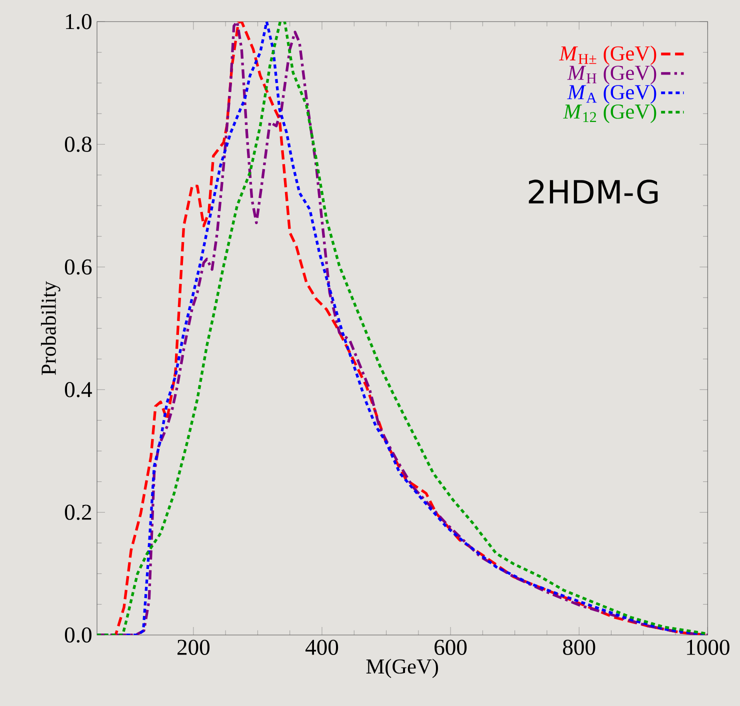 This screenshot has width=740, height=706. I want to click on legend-label: M$_{H±}$ (GeV), so click(607, 55).